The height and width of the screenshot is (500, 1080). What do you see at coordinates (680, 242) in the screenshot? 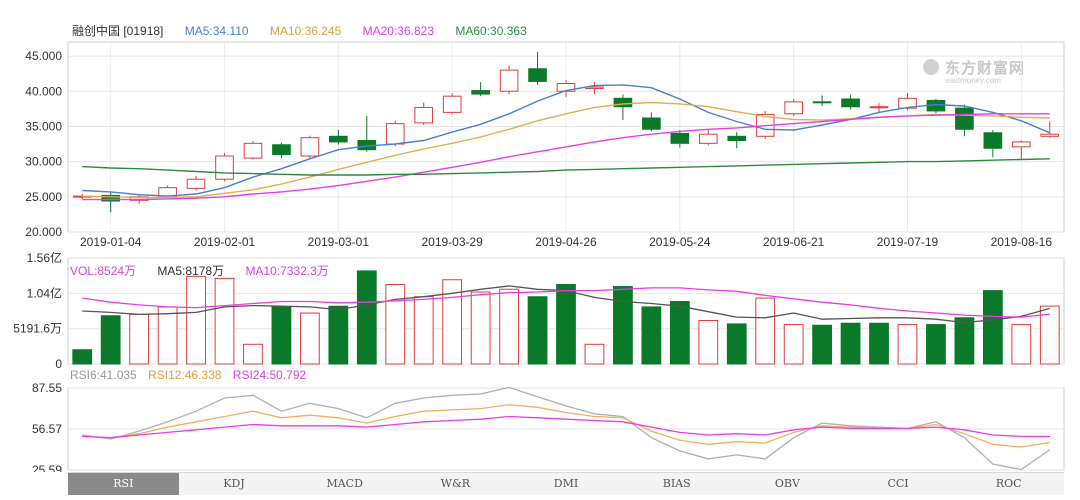
I see `price-xtick-label: 2019-05-24` at bounding box center [680, 242].